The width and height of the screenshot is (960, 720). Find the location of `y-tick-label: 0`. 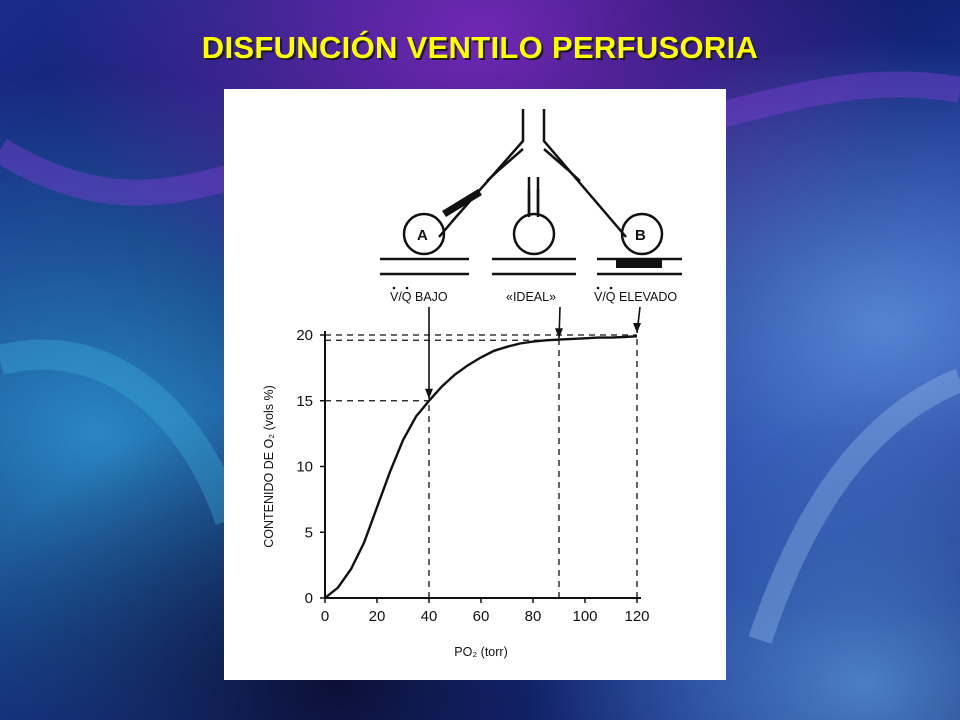

y-tick-label: 0 is located at coordinates (309, 598).